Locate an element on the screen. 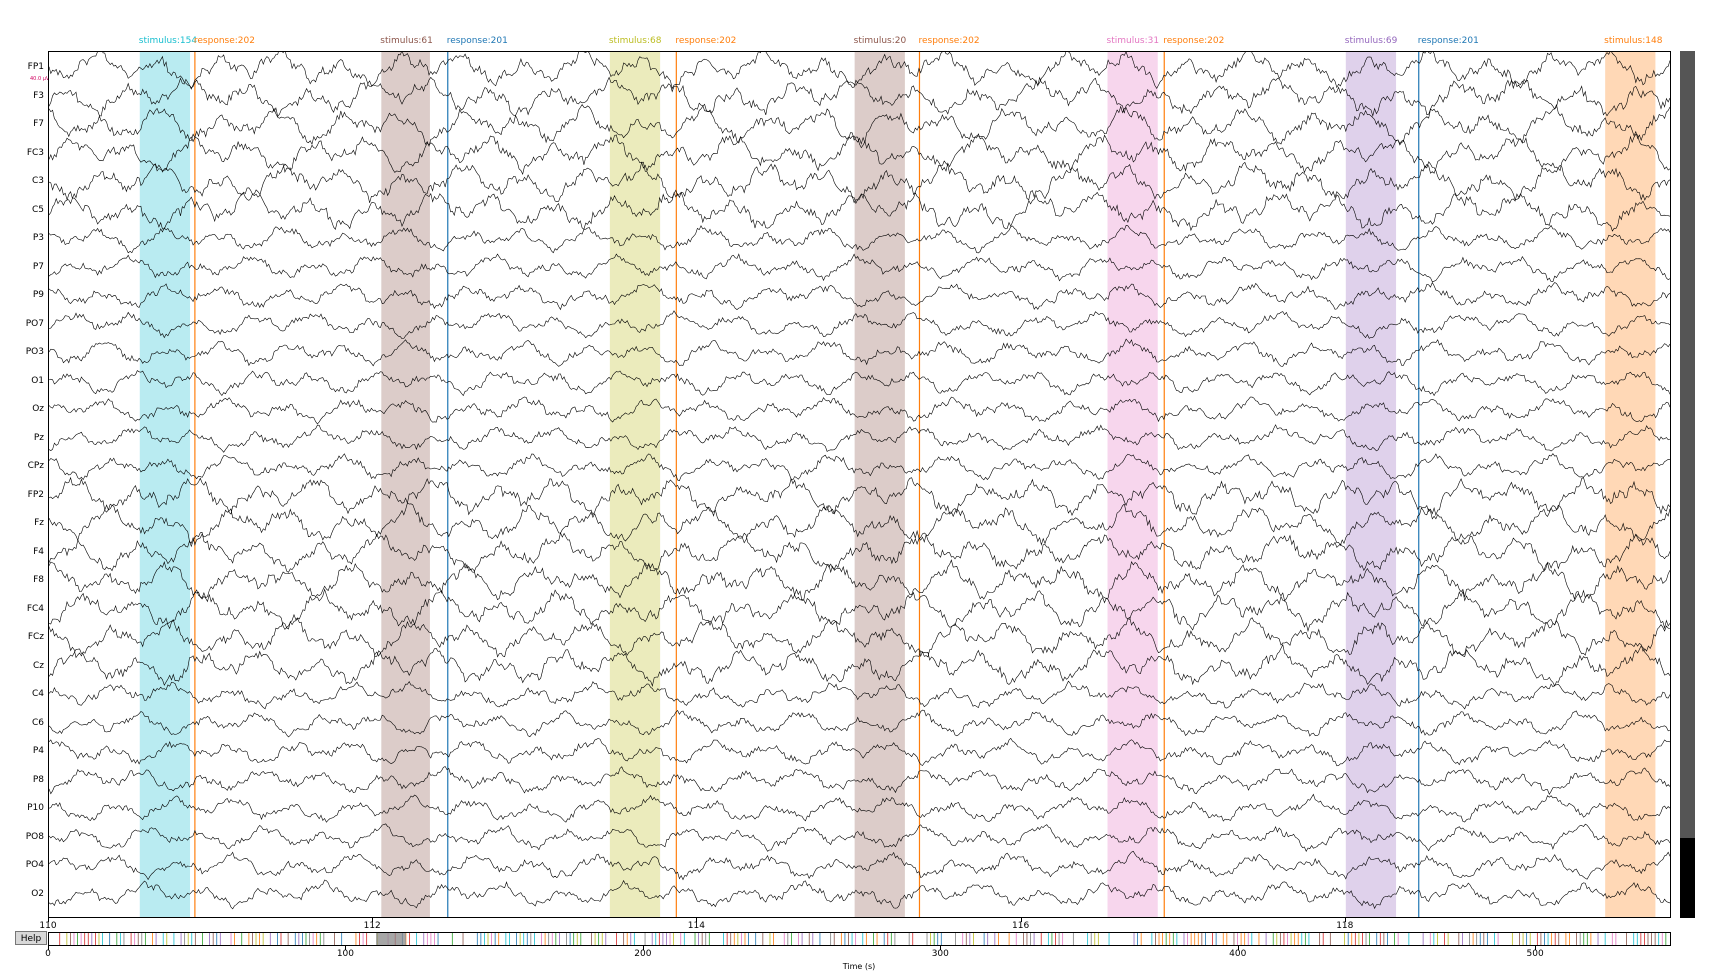 This screenshot has width=1718, height=979. channel-label-O2: O2 is located at coordinates (37, 893).